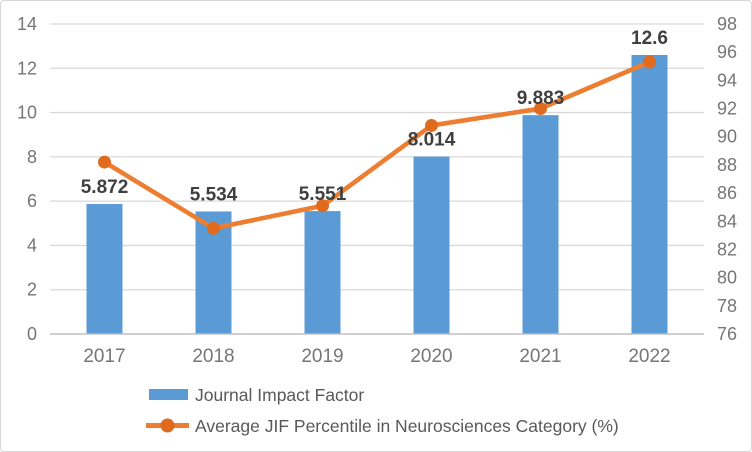 This screenshot has height=452, width=752. What do you see at coordinates (322, 206) in the screenshot?
I see `line-point-2019` at bounding box center [322, 206].